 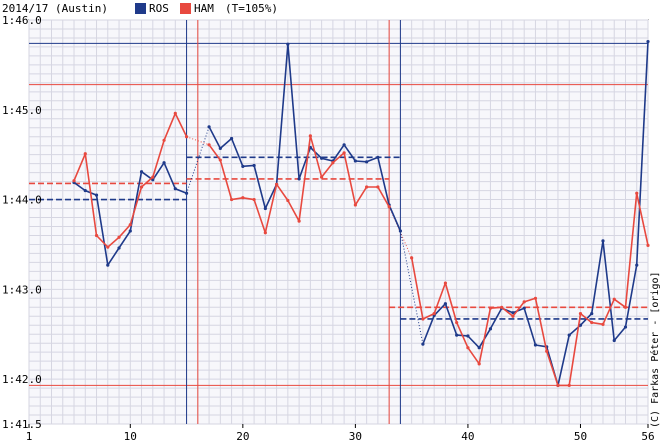 What do you see at coordinates (29, 436) in the screenshot?
I see `x-tick-label: 1` at bounding box center [29, 436].